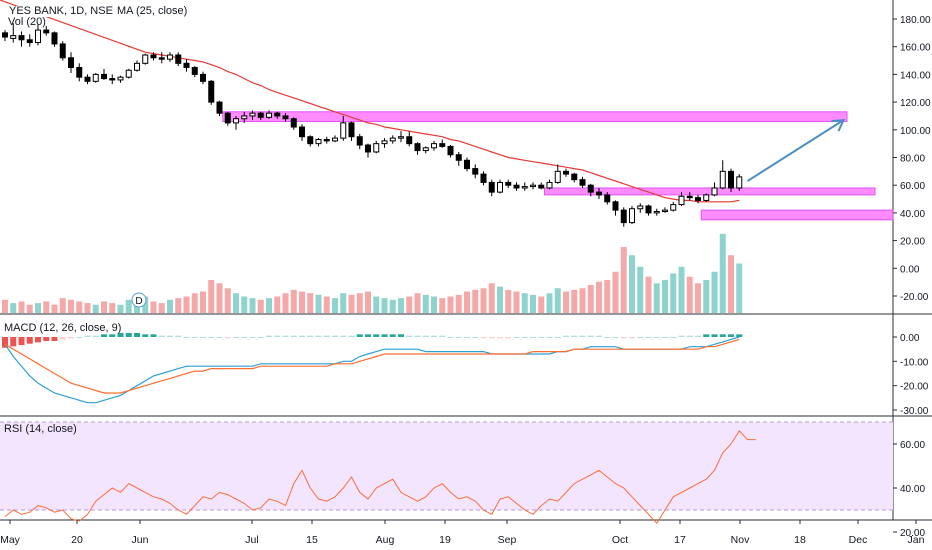  Describe the element at coordinates (372, 366) in the screenshot. I see `signal-line` at that location.